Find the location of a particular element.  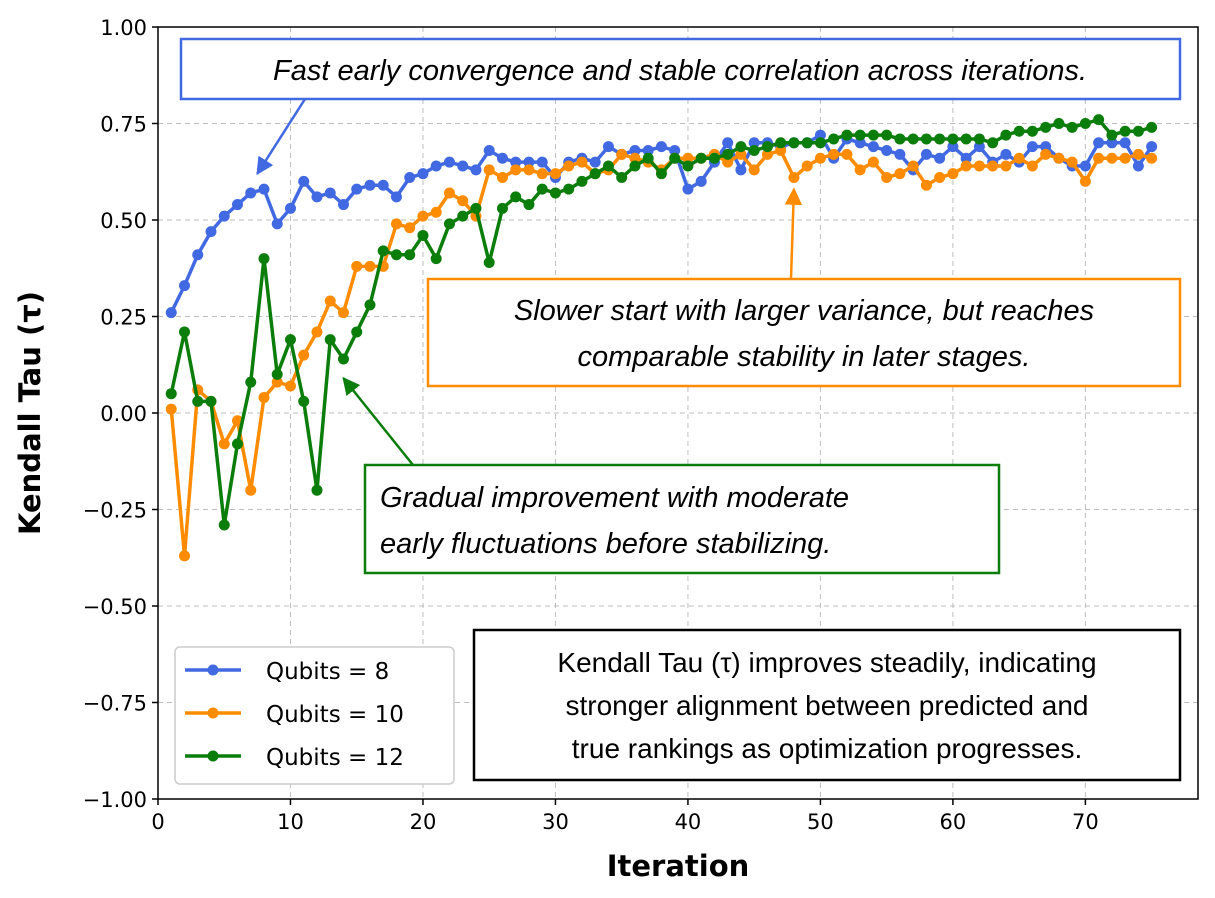

x-tick-label-60: 60 is located at coordinates (953, 822).